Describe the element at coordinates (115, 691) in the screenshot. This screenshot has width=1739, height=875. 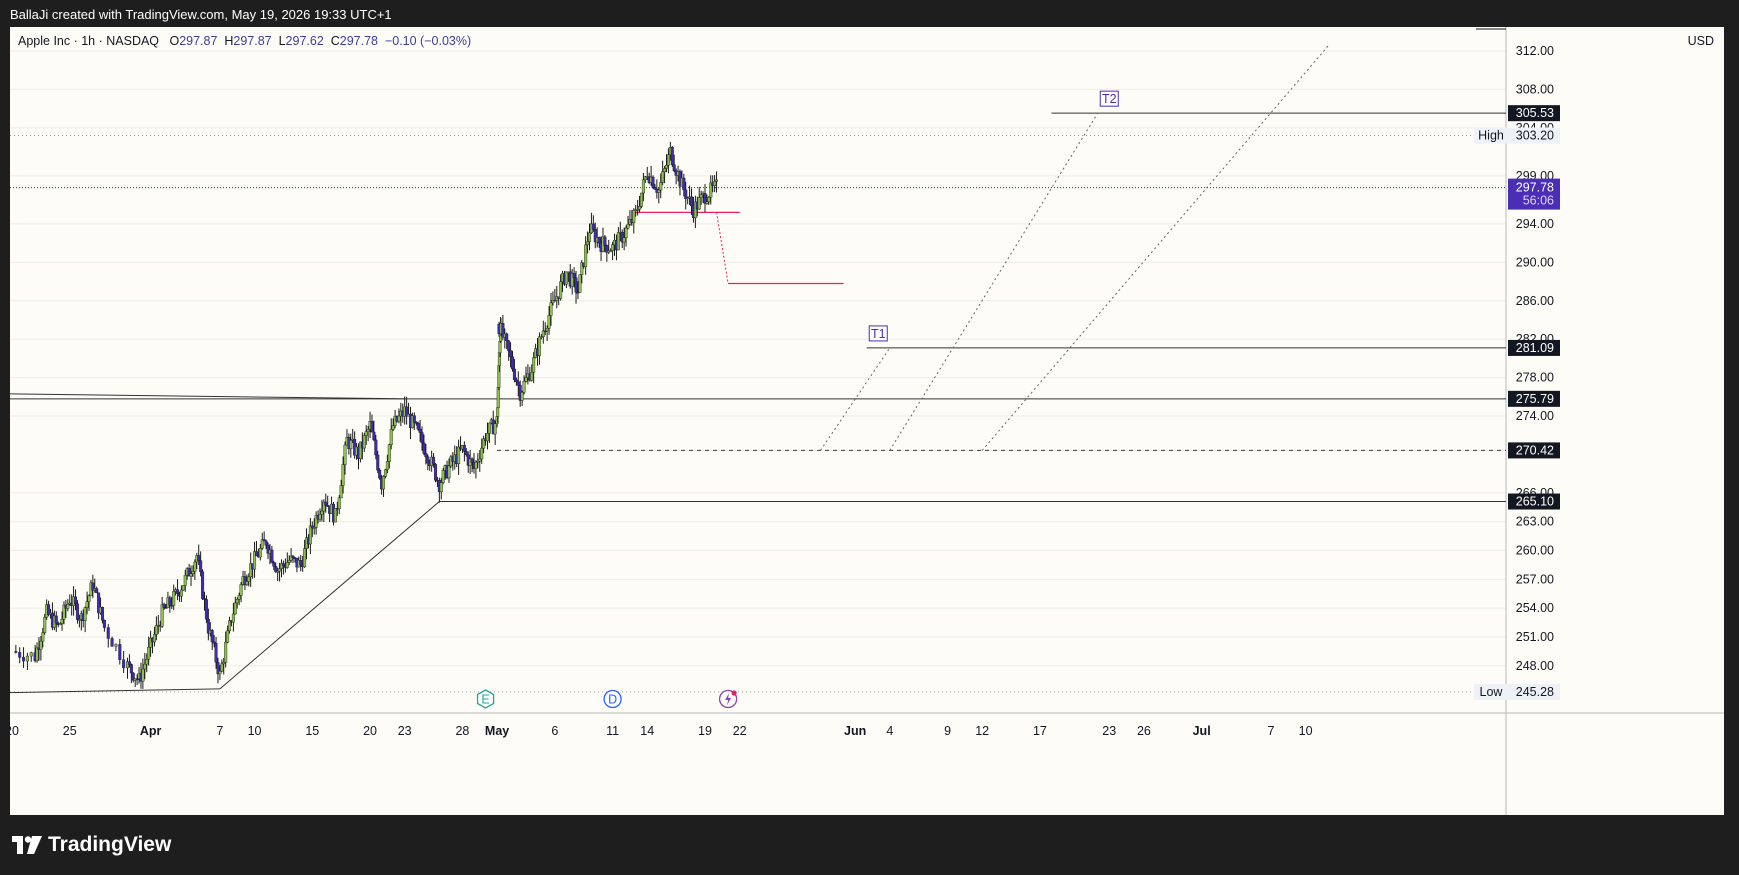
I see `base-trend-line` at that location.